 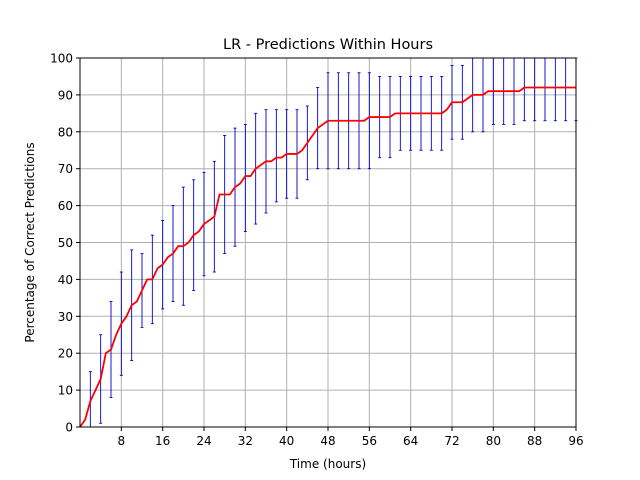 What do you see at coordinates (327, 464) in the screenshot?
I see `x-axis-label: Time (hours)` at bounding box center [327, 464].